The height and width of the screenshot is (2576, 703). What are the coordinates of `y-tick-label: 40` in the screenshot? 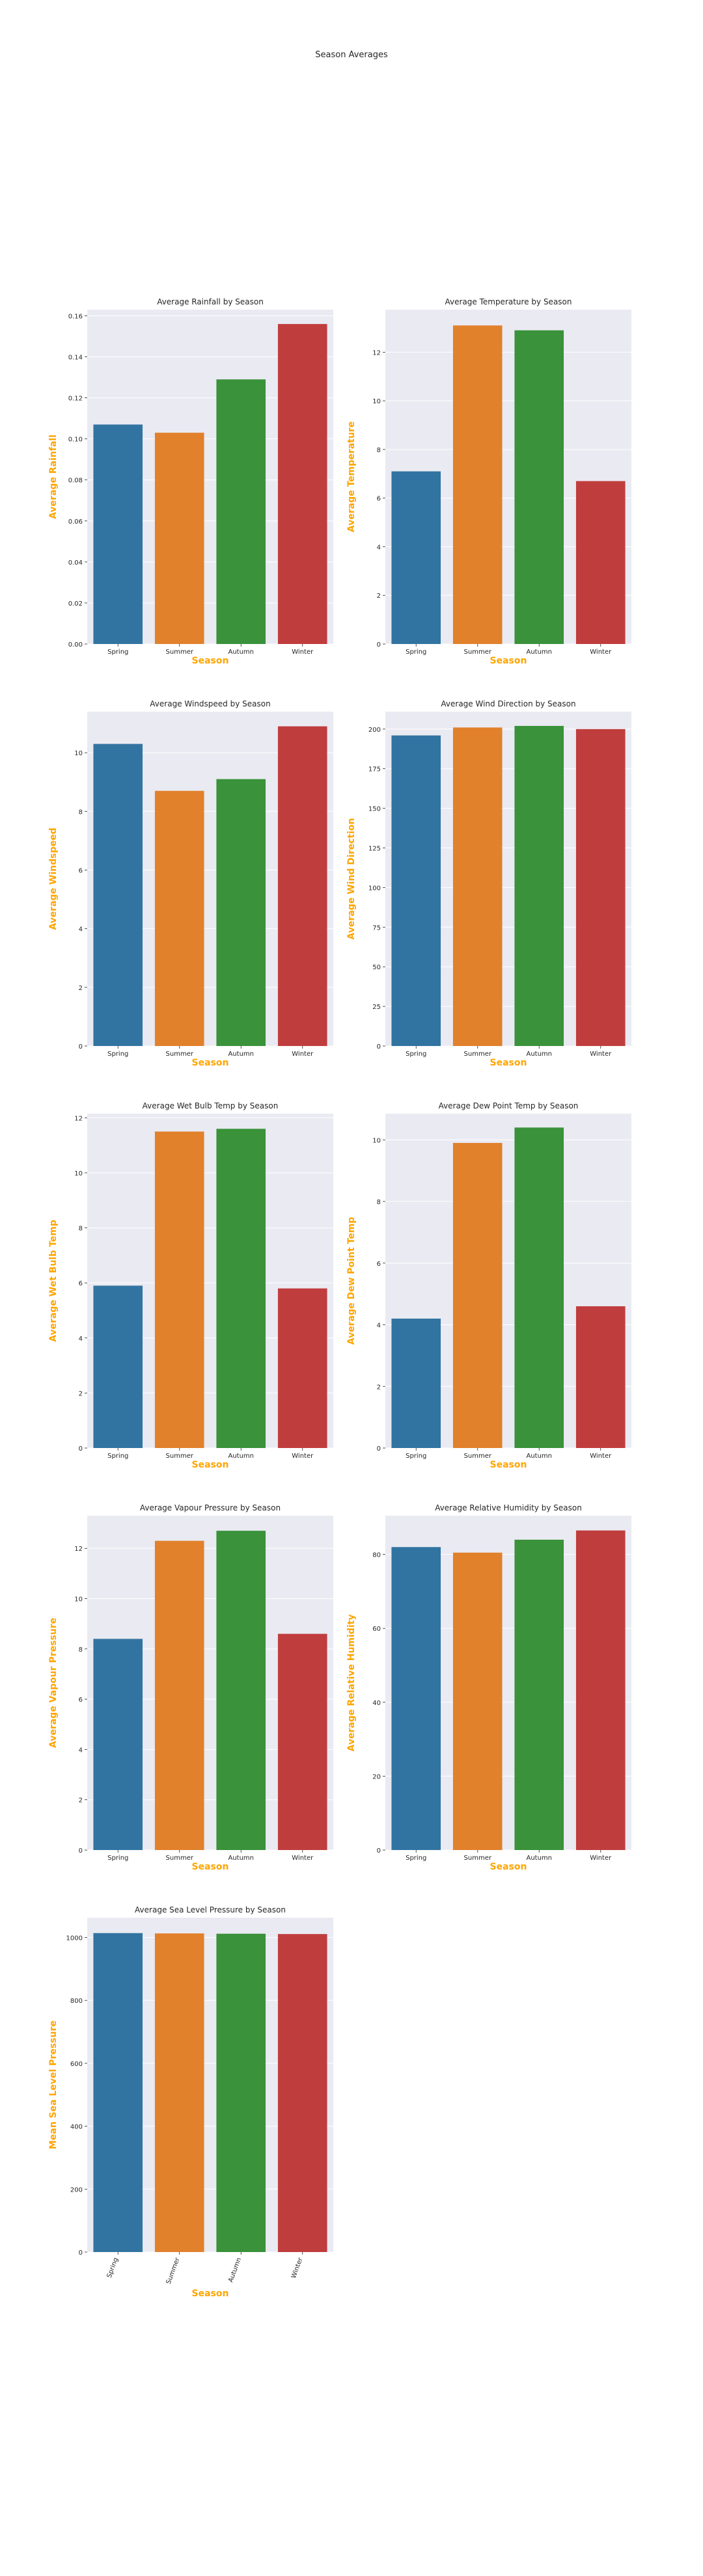 It's located at (376, 1703).